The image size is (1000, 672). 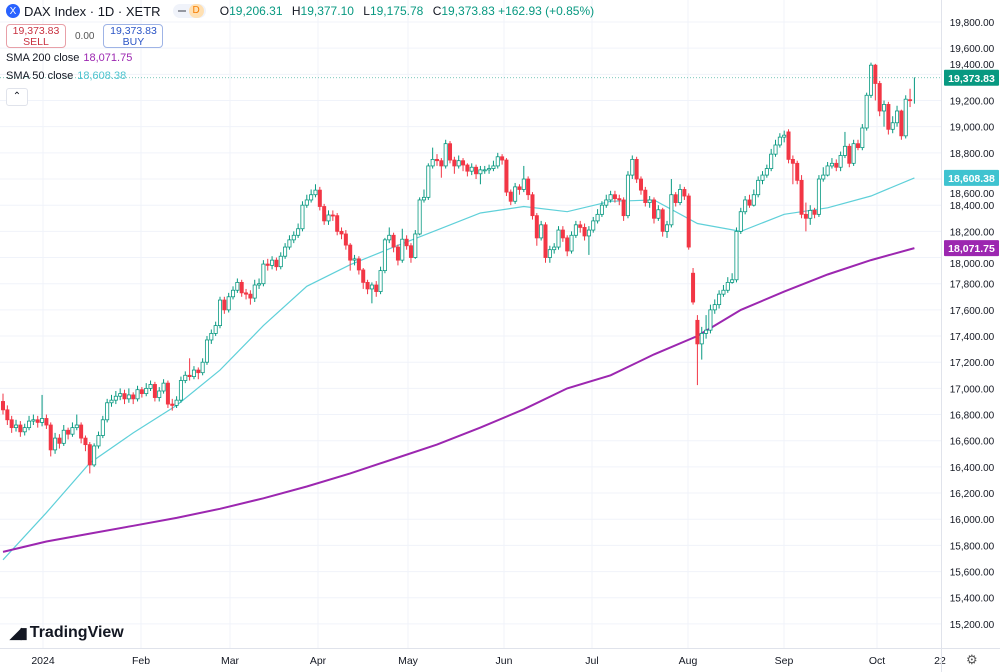 What do you see at coordinates (67, 633) in the screenshot?
I see `tradingview-logo: ◢▮ TradingView` at bounding box center [67, 633].